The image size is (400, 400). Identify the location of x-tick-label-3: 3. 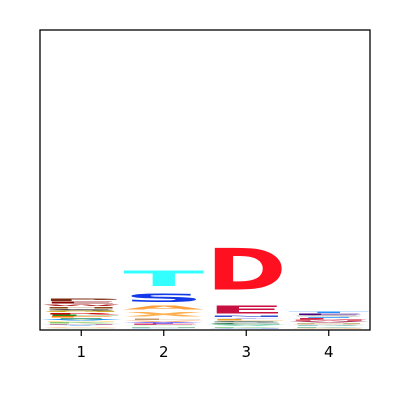
(246, 352).